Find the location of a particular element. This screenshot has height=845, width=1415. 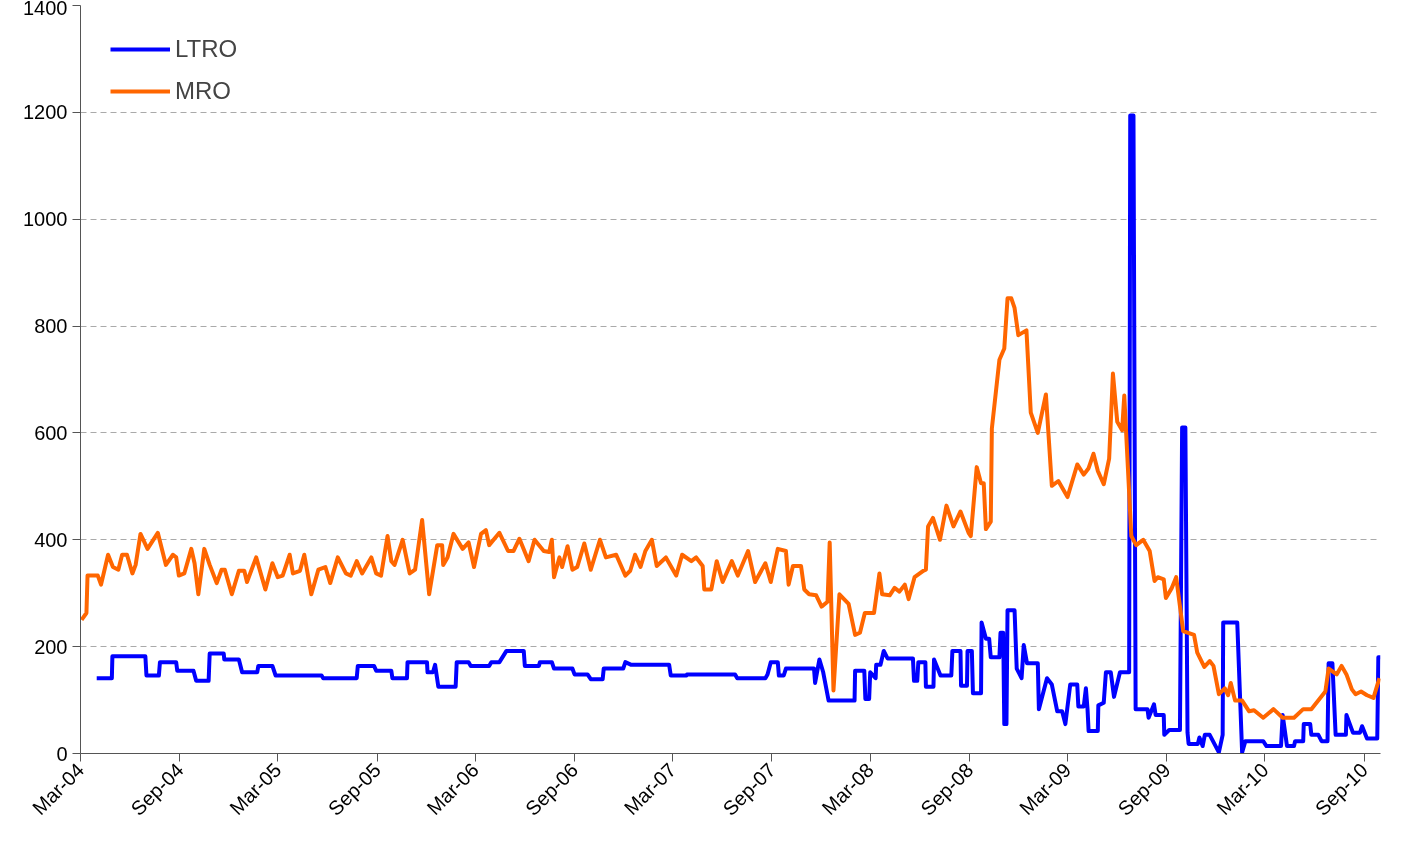

y-tick-label: 1400 is located at coordinates (45, 9).